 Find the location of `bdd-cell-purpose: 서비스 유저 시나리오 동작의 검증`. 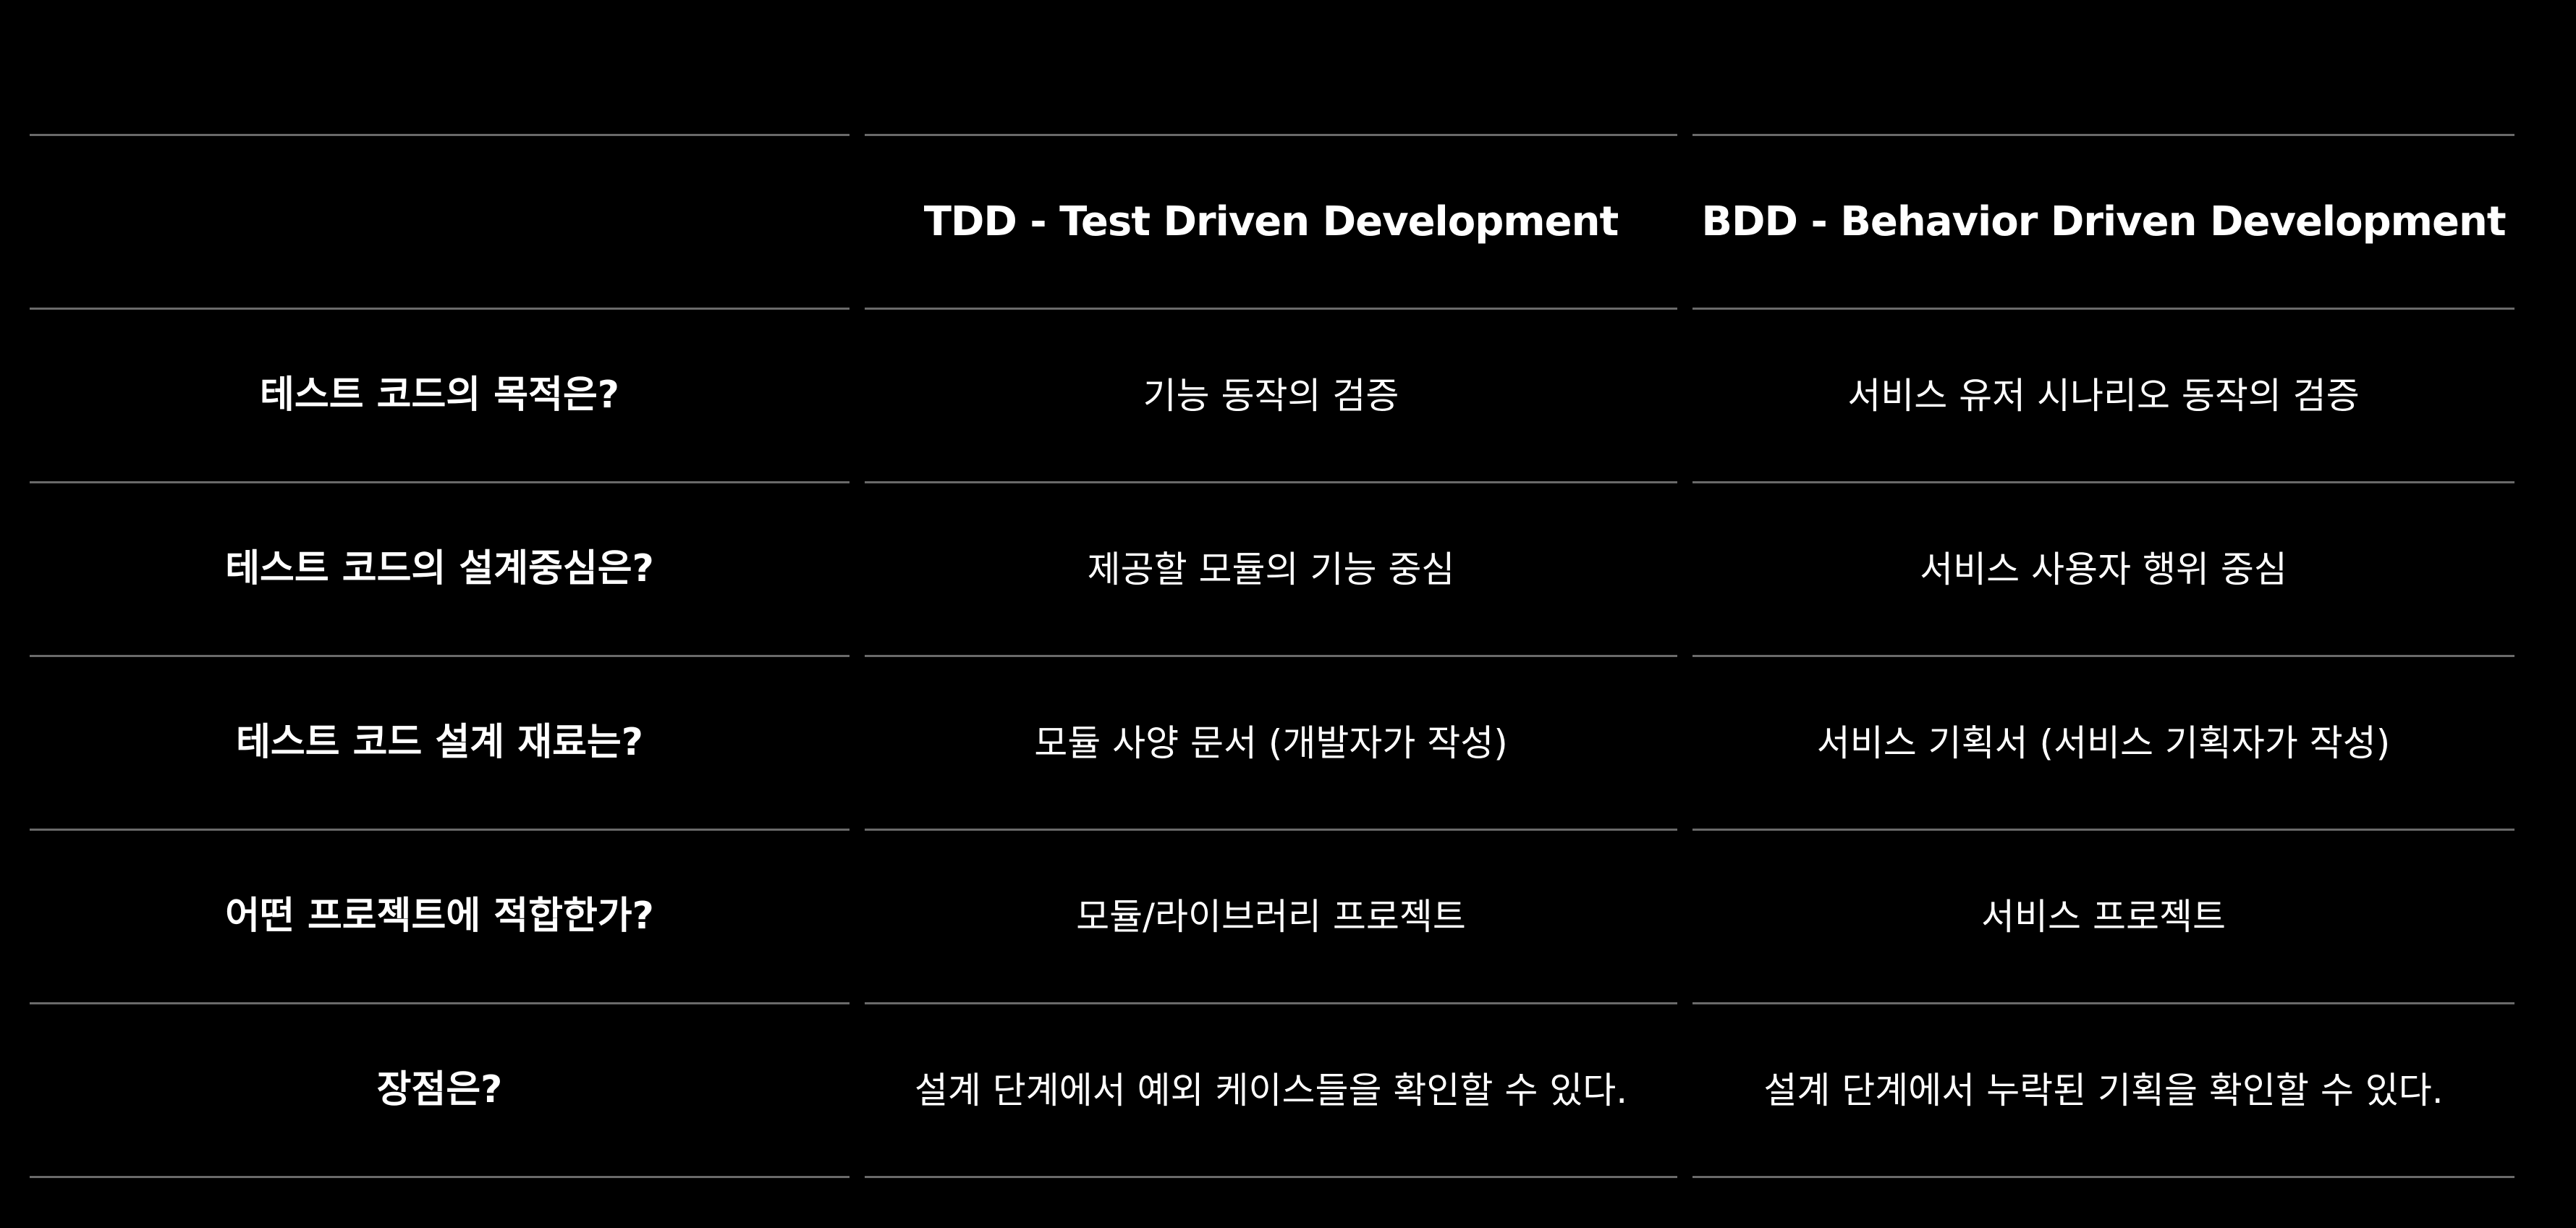

bdd-cell-purpose: 서비스 유저 시나리오 동작의 검증 is located at coordinates (2103, 394).